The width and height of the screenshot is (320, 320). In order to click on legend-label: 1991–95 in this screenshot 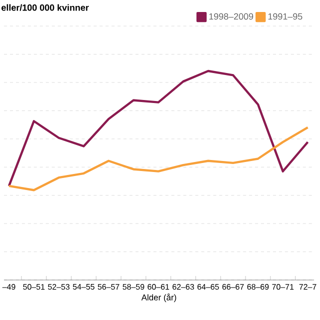, I will do `click(285, 16)`.